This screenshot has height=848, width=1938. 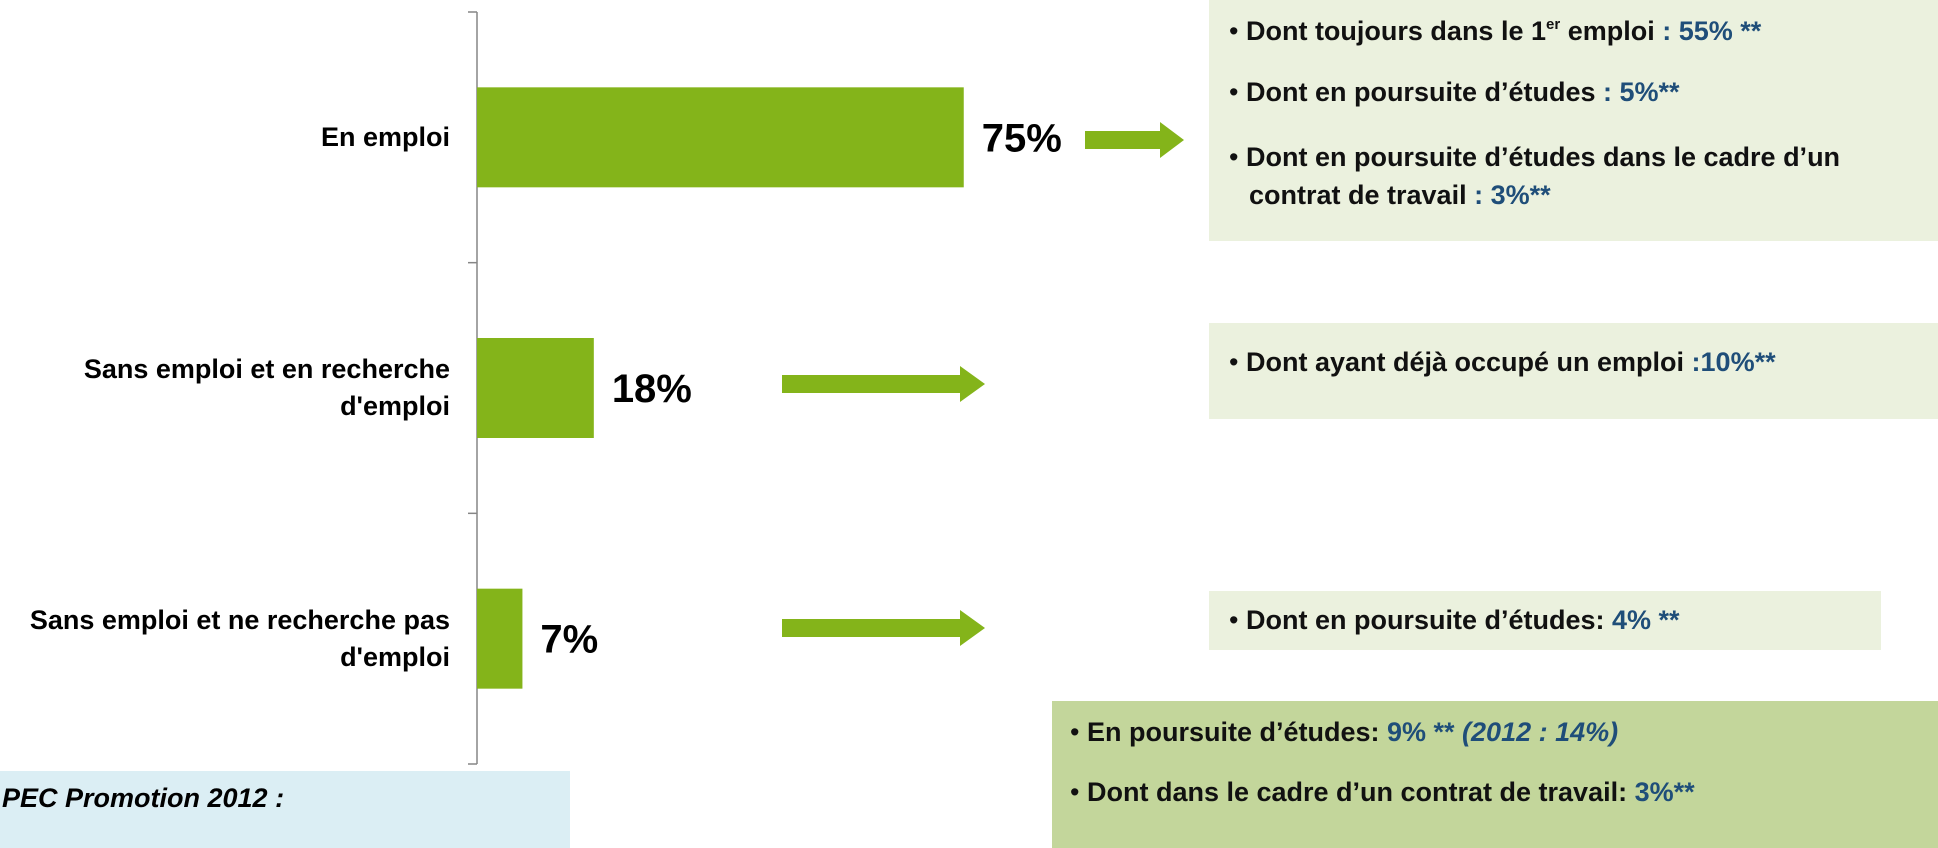 I want to click on note-text: emploi, so click(x=1611, y=31).